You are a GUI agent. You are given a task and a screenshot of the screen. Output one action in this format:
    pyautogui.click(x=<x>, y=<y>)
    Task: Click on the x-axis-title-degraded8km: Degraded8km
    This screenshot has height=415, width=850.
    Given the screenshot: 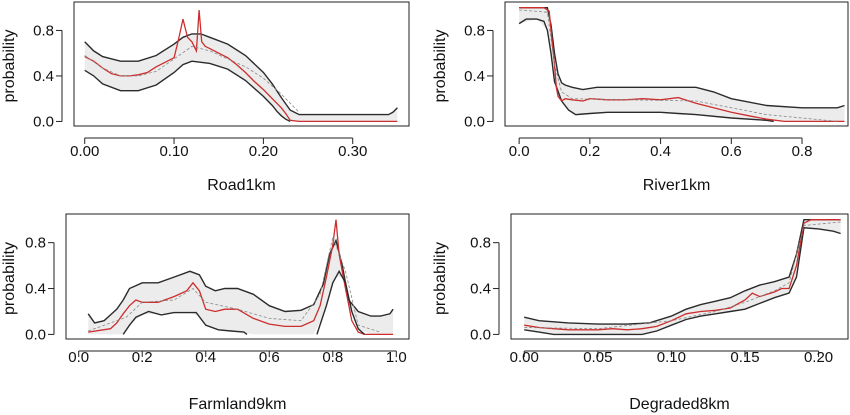 What is the action you would take?
    pyautogui.click(x=679, y=404)
    